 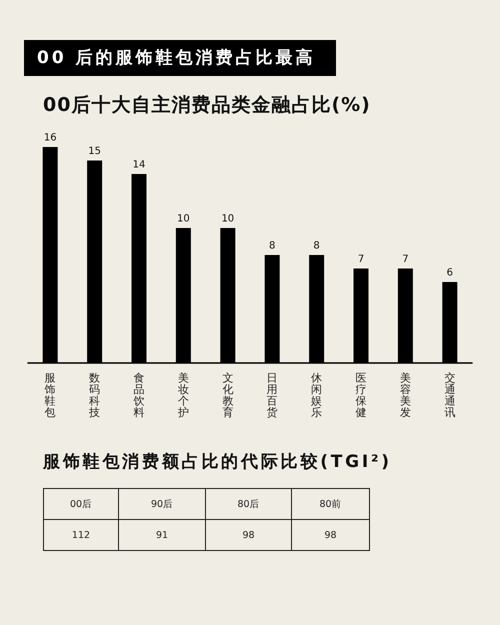 What do you see at coordinates (207, 105) in the screenshot?
I see `chart-subtitle: 00后十大自主消费品类金融占比(%)` at bounding box center [207, 105].